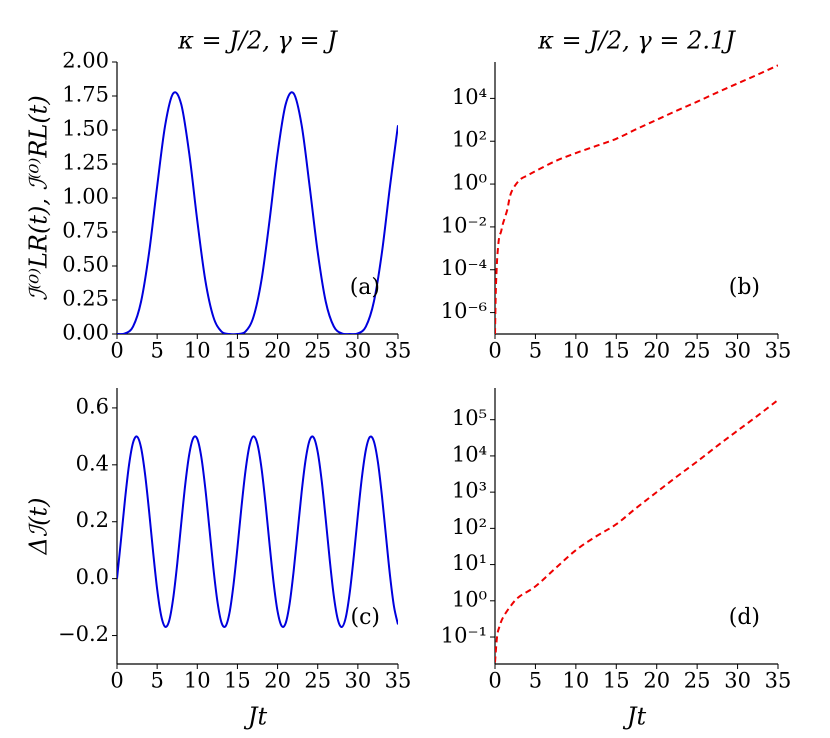 This screenshot has width=830, height=738. I want to click on y-axis-label: ℐ⁽⁰⁾LR(t), ℐ⁽⁰⁾RL(t), so click(39, 197).